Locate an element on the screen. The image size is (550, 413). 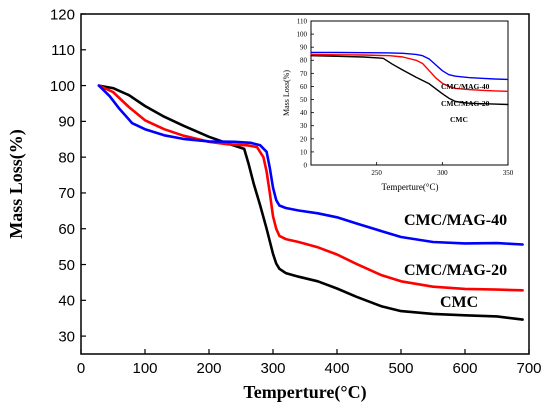
x-tick-label: 0 is located at coordinates (81, 368).